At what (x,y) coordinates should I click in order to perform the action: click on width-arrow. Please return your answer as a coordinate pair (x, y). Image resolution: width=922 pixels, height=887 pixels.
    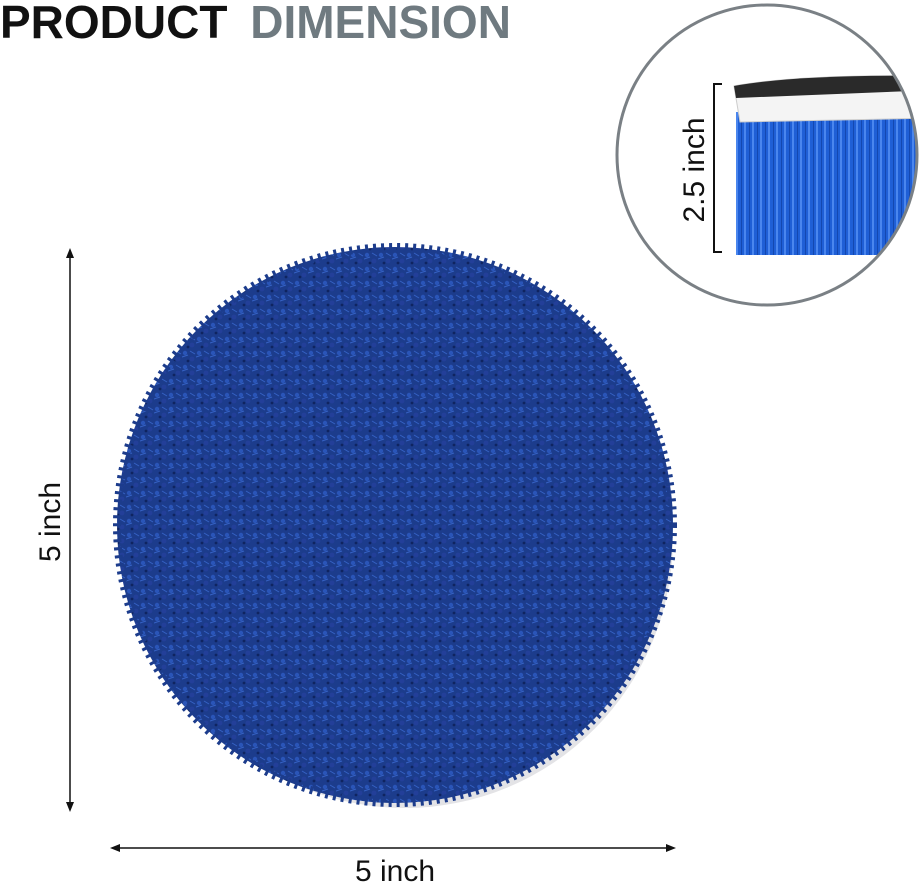
    Looking at the image, I should click on (393, 848).